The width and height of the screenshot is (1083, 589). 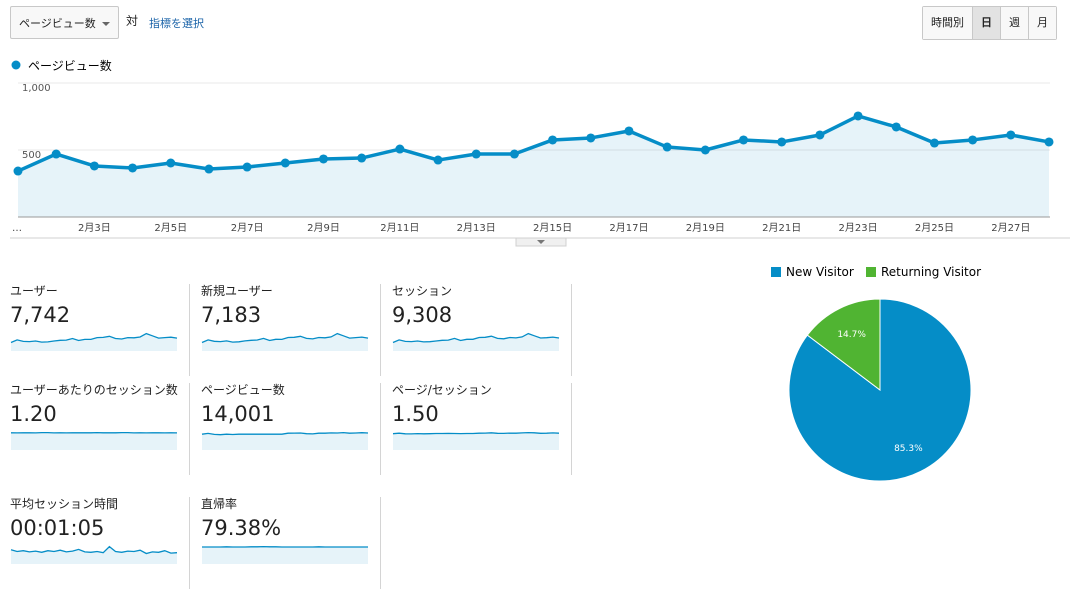 What do you see at coordinates (820, 272) in the screenshot?
I see `legend-label: New Visitor` at bounding box center [820, 272].